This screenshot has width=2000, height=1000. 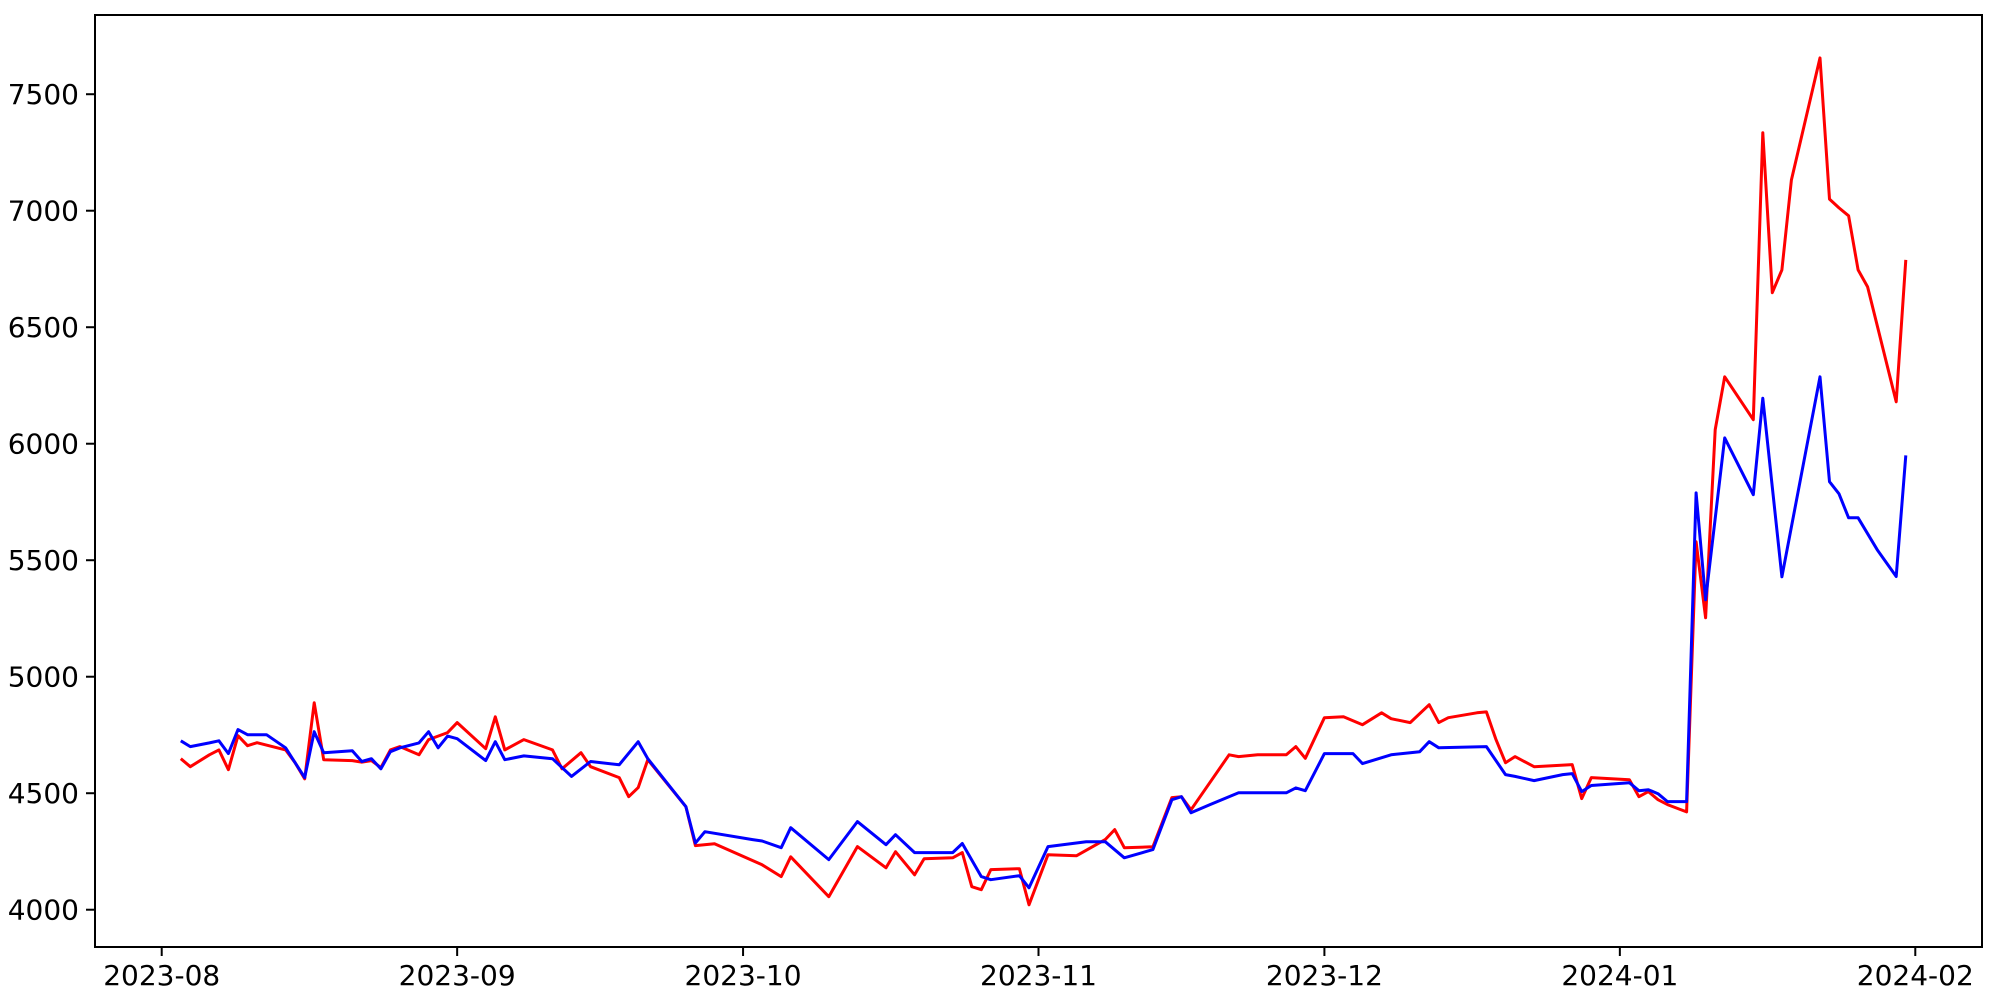 I want to click on x-tick-label: 2023-11, so click(x=1038, y=975).